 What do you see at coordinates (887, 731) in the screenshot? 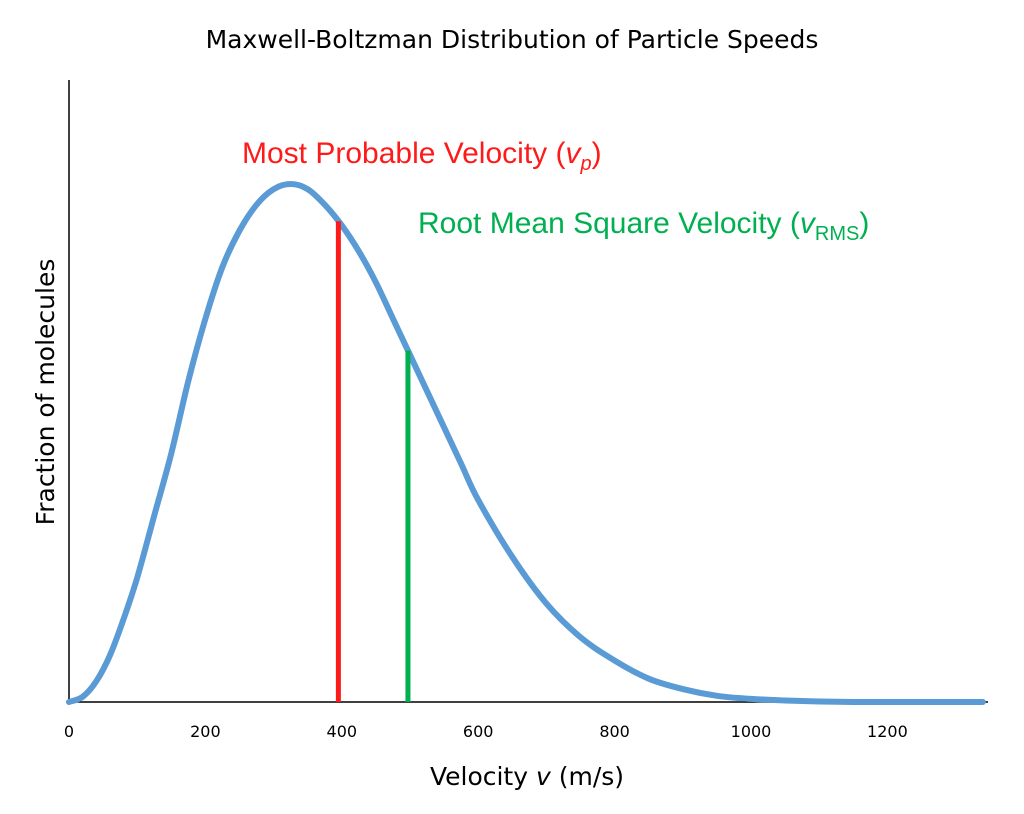
I see `x-tick-label: 1200` at bounding box center [887, 731].